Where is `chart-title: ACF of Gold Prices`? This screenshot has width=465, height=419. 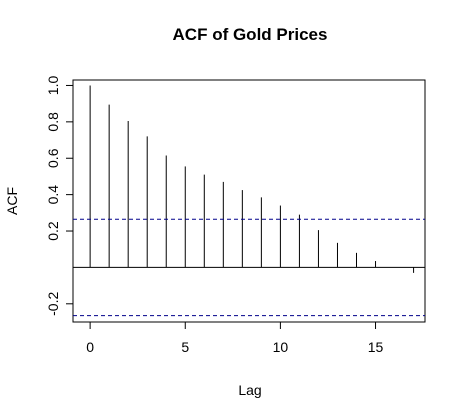 chart-title: ACF of Gold Prices is located at coordinates (250, 34).